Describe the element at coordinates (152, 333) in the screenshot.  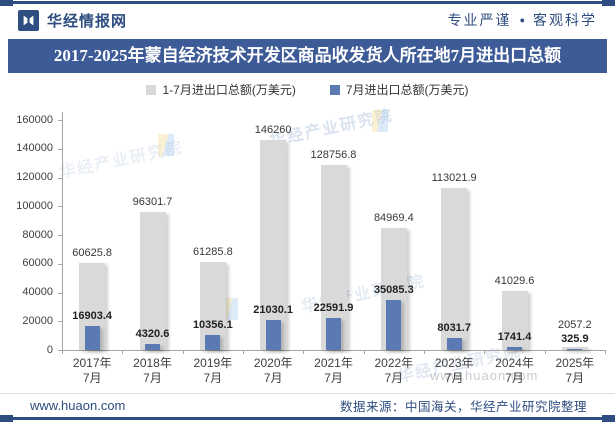
I see `bar-value-label-monthly: 4320.6` at that location.